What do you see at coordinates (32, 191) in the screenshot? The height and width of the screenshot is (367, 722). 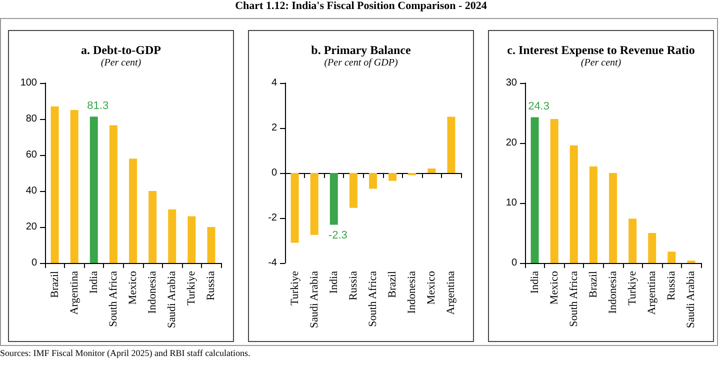 I see `y-tick-label: 40` at bounding box center [32, 191].